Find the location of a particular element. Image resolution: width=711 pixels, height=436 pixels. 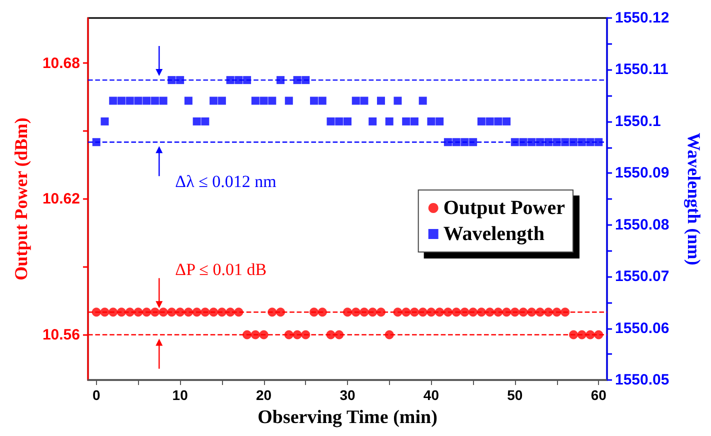

legend-label: Output Power is located at coordinates (504, 208).